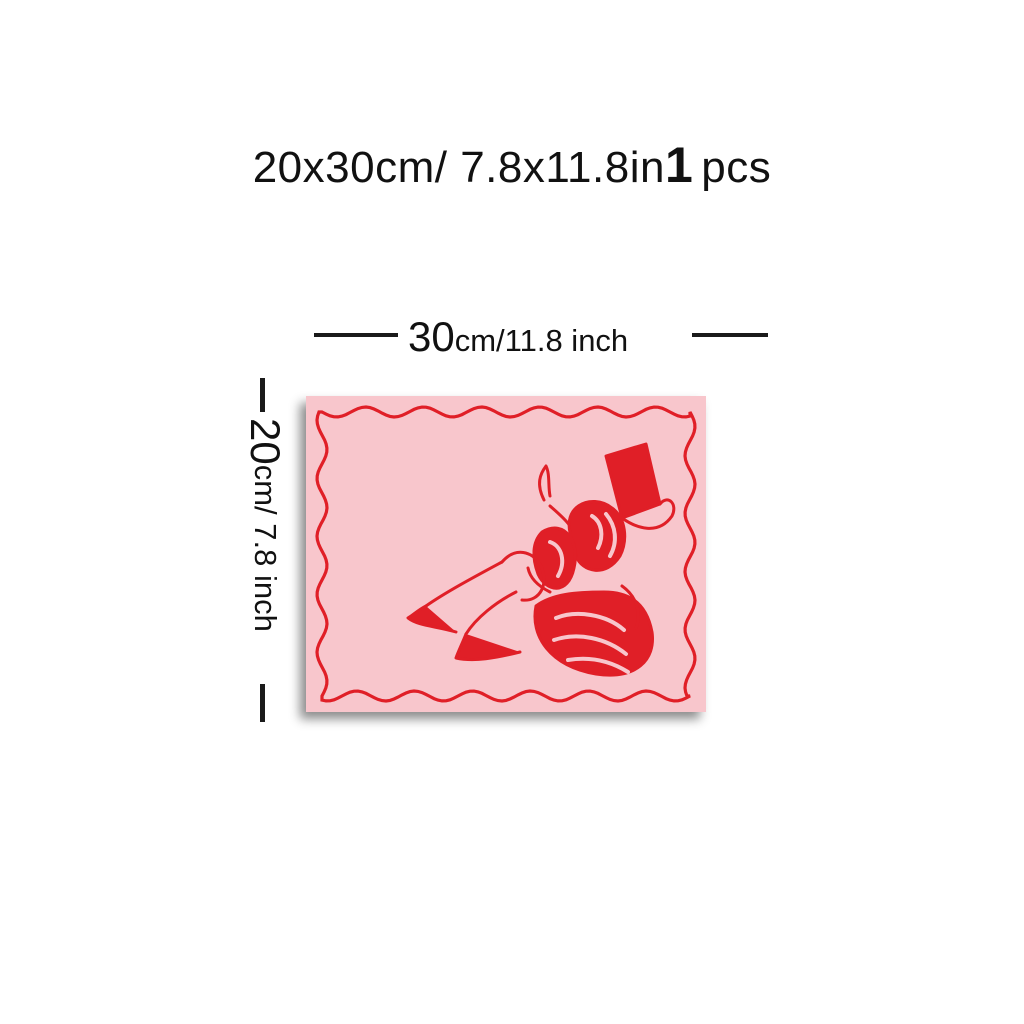 This screenshot has width=1024, height=1024. I want to click on poster-artwork, so click(506, 554).